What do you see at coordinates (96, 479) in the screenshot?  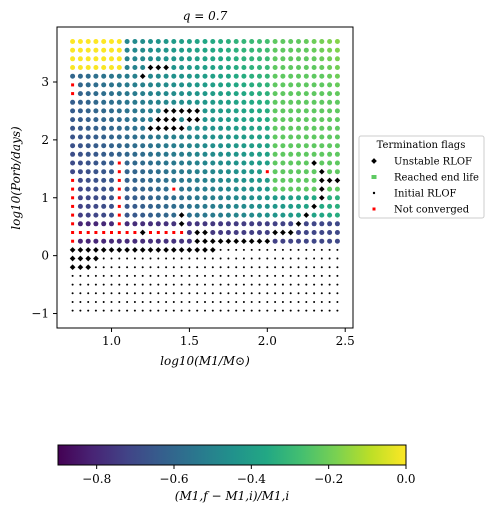 I see `colorbar-tick-label: −0.8` at bounding box center [96, 479].